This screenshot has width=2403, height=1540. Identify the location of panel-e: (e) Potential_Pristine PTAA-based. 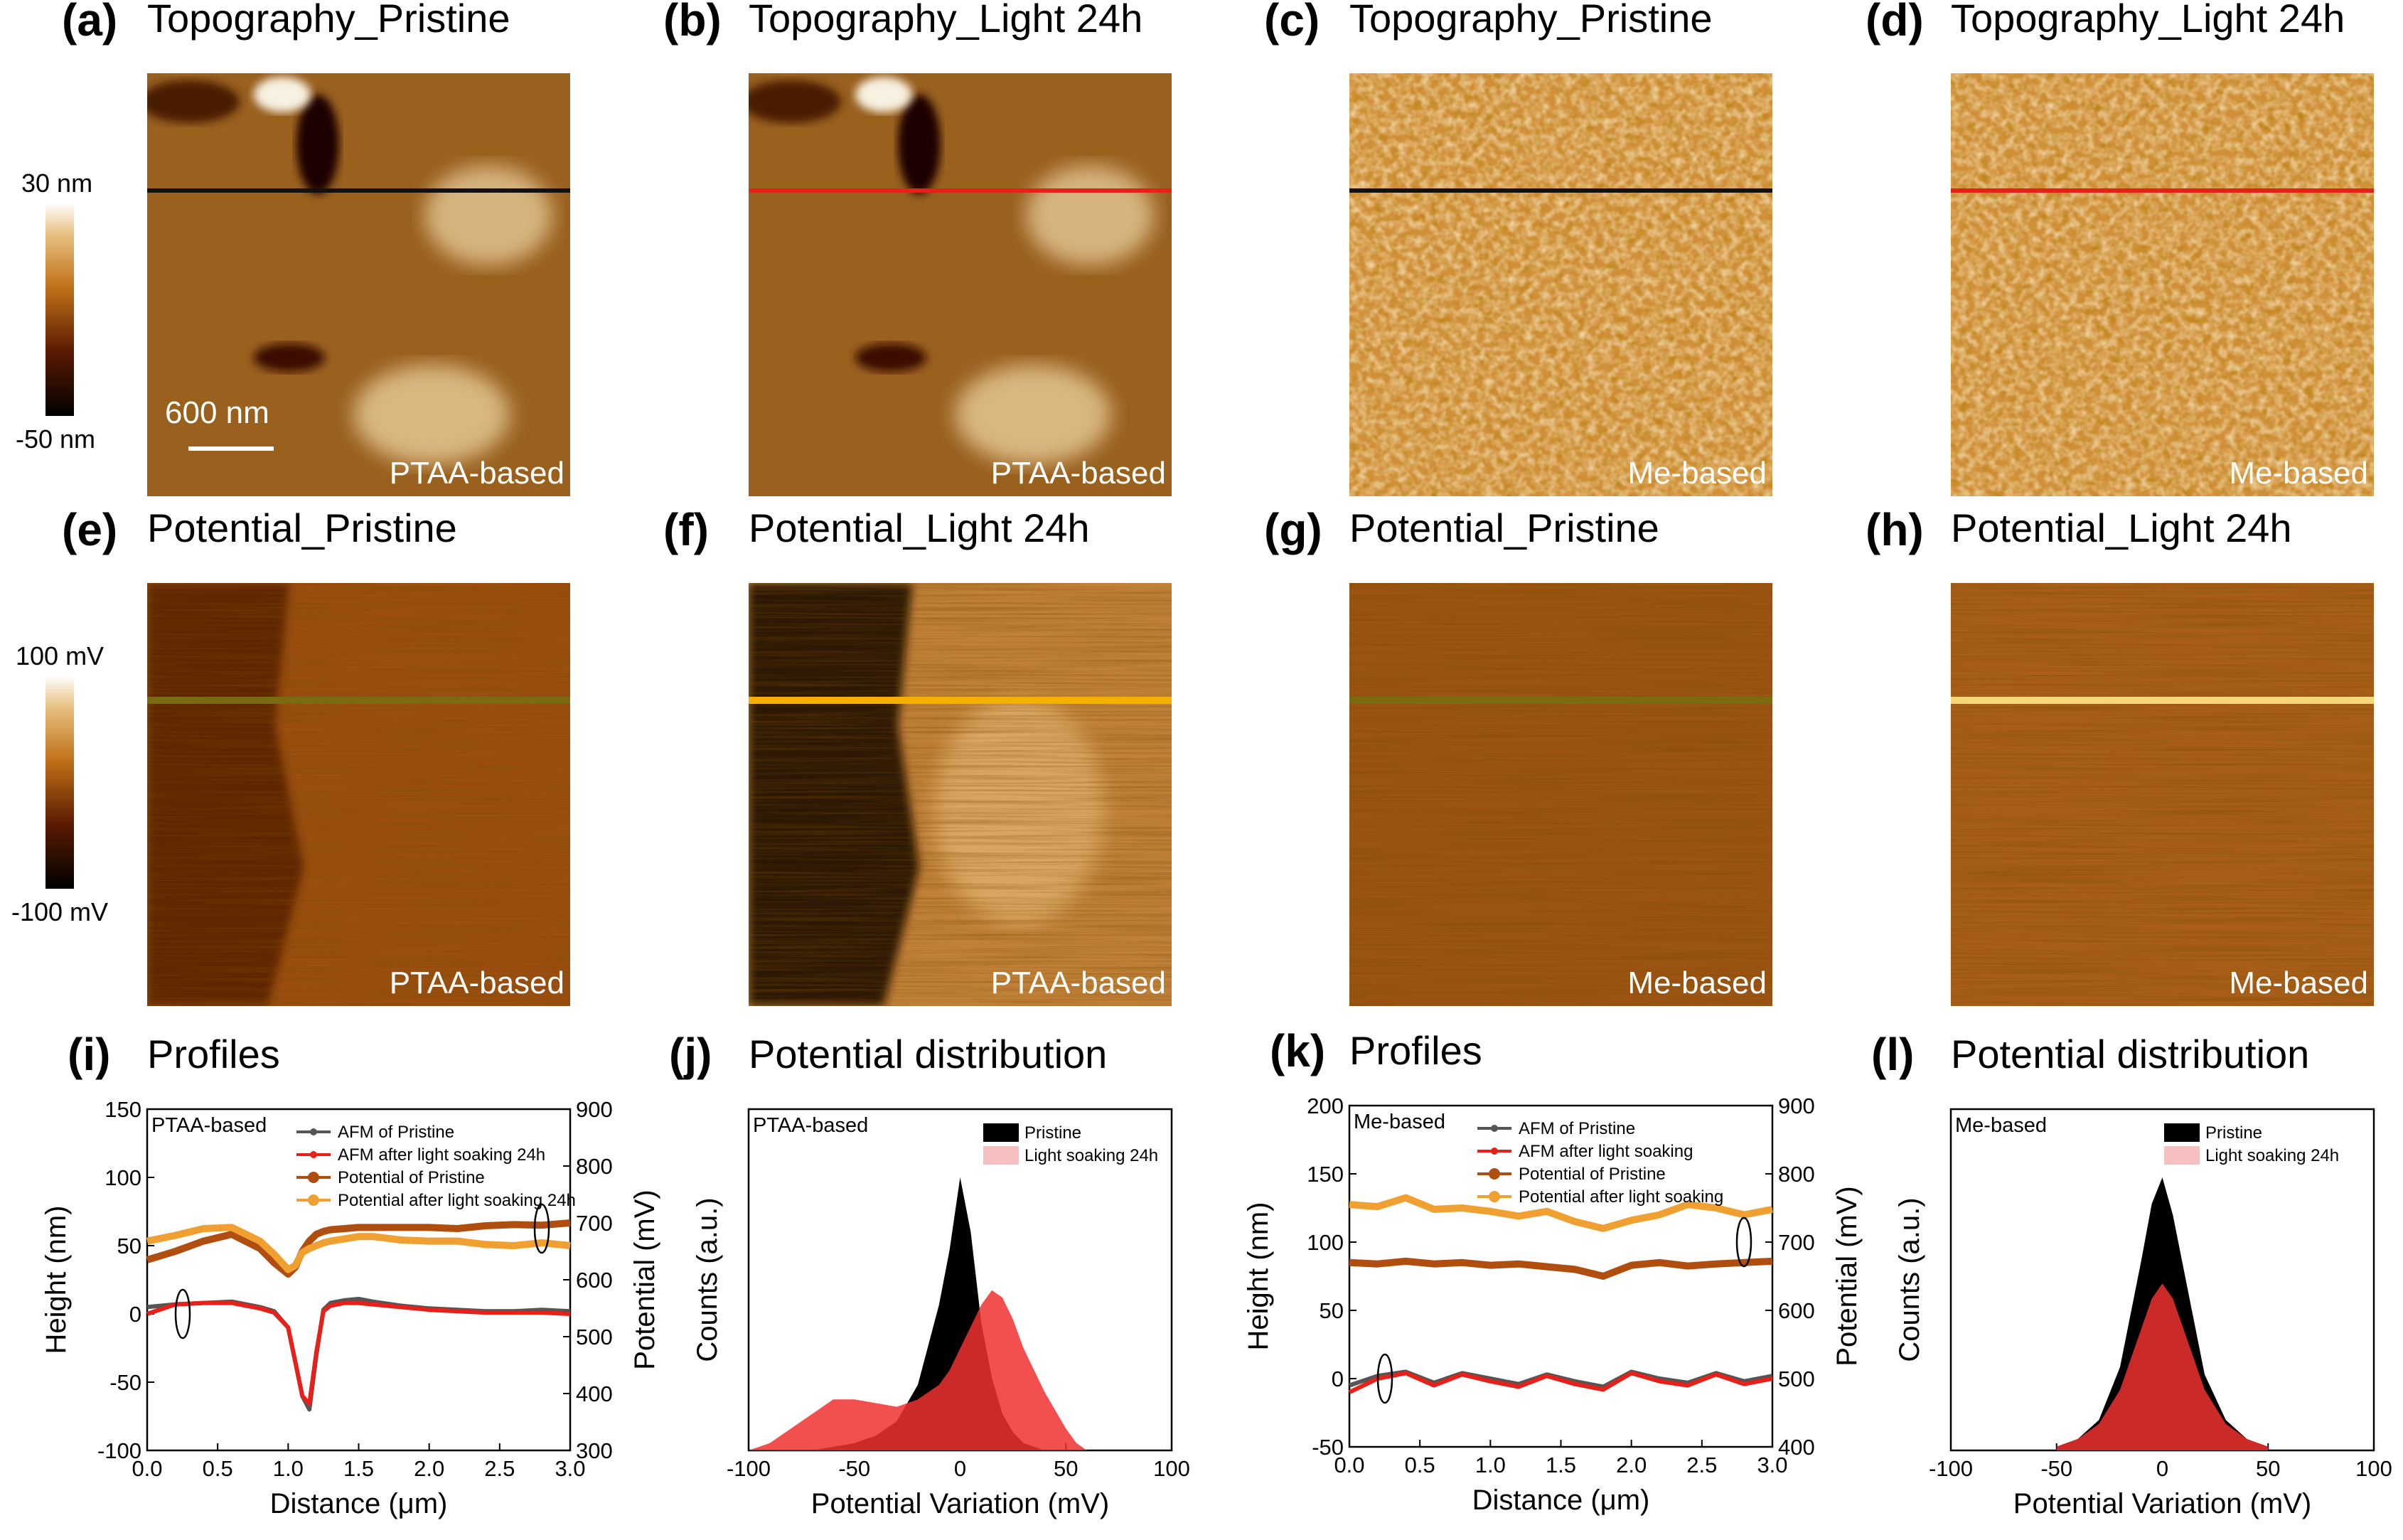
(316, 755).